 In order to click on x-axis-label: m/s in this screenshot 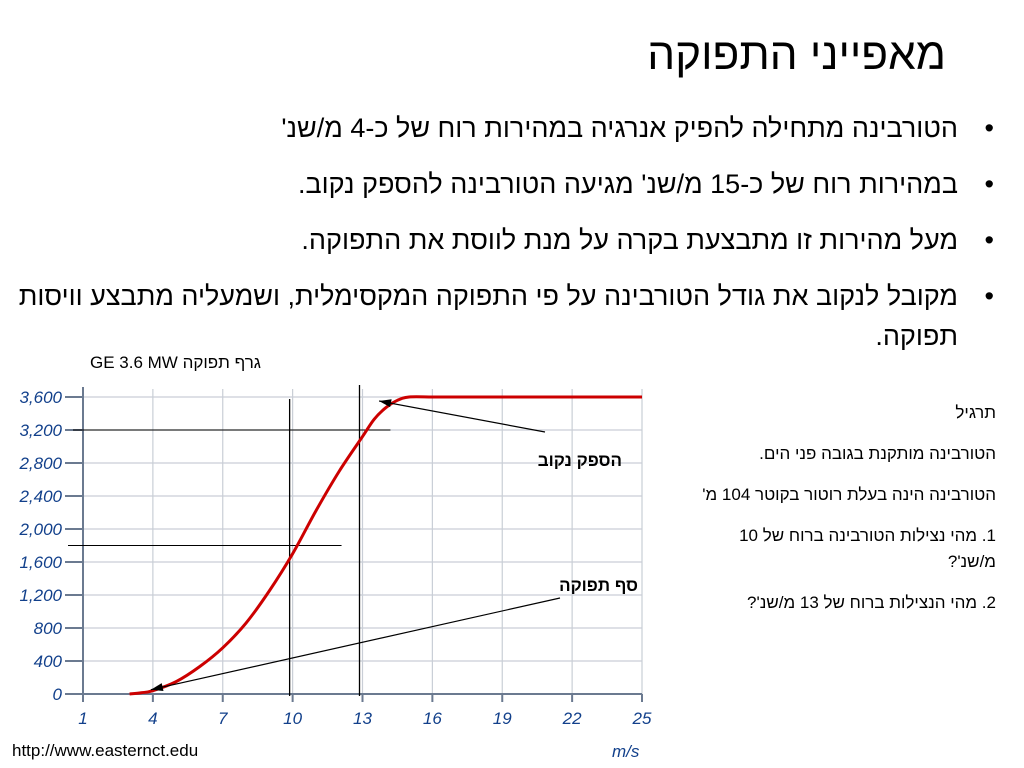, I will do `click(626, 751)`.